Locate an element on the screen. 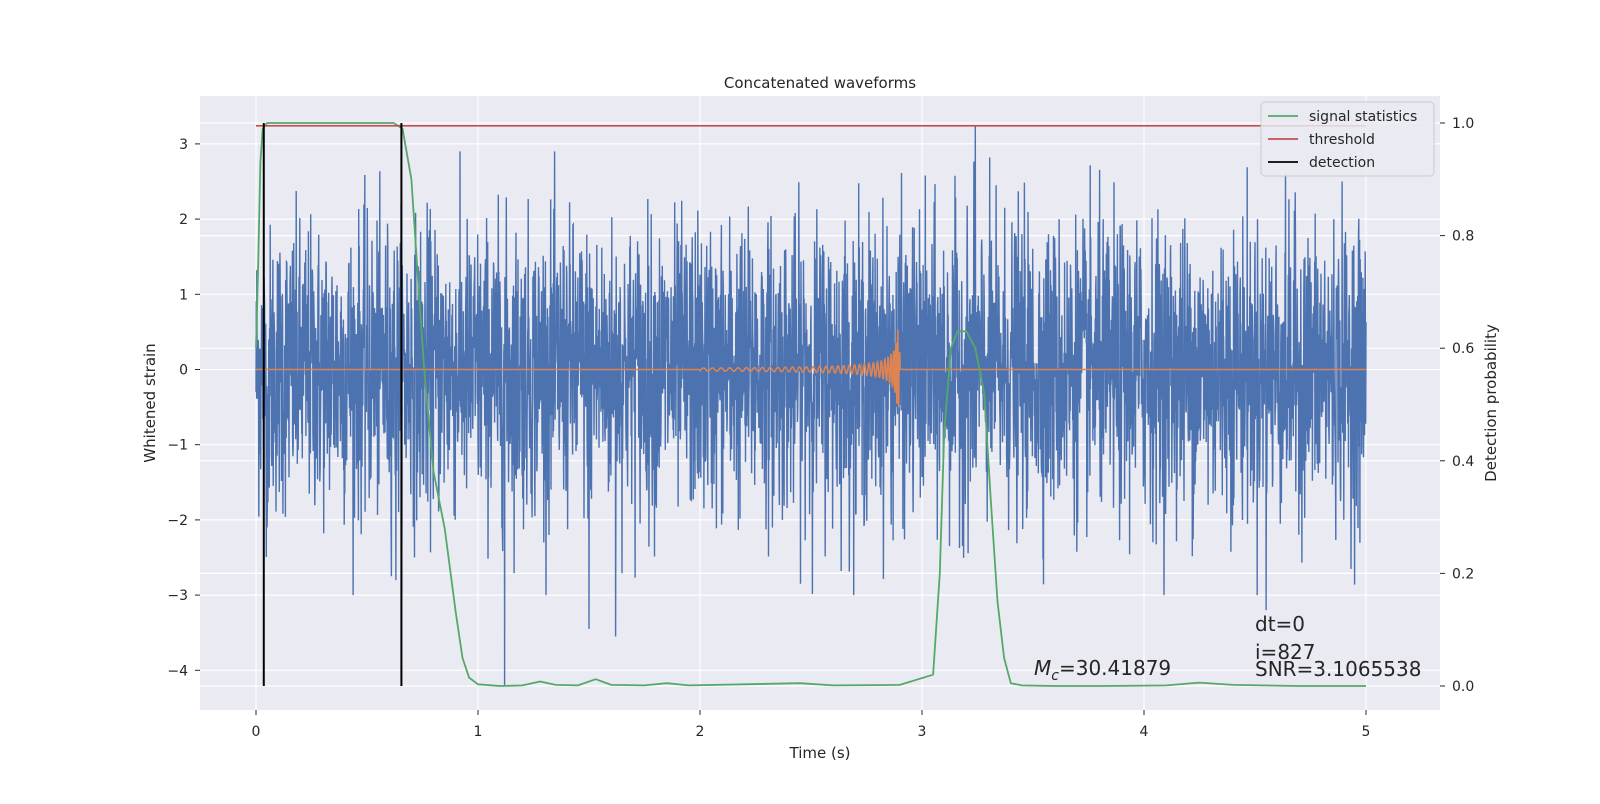  annotation-snr: SNR=3.1065538 is located at coordinates (1338, 669).